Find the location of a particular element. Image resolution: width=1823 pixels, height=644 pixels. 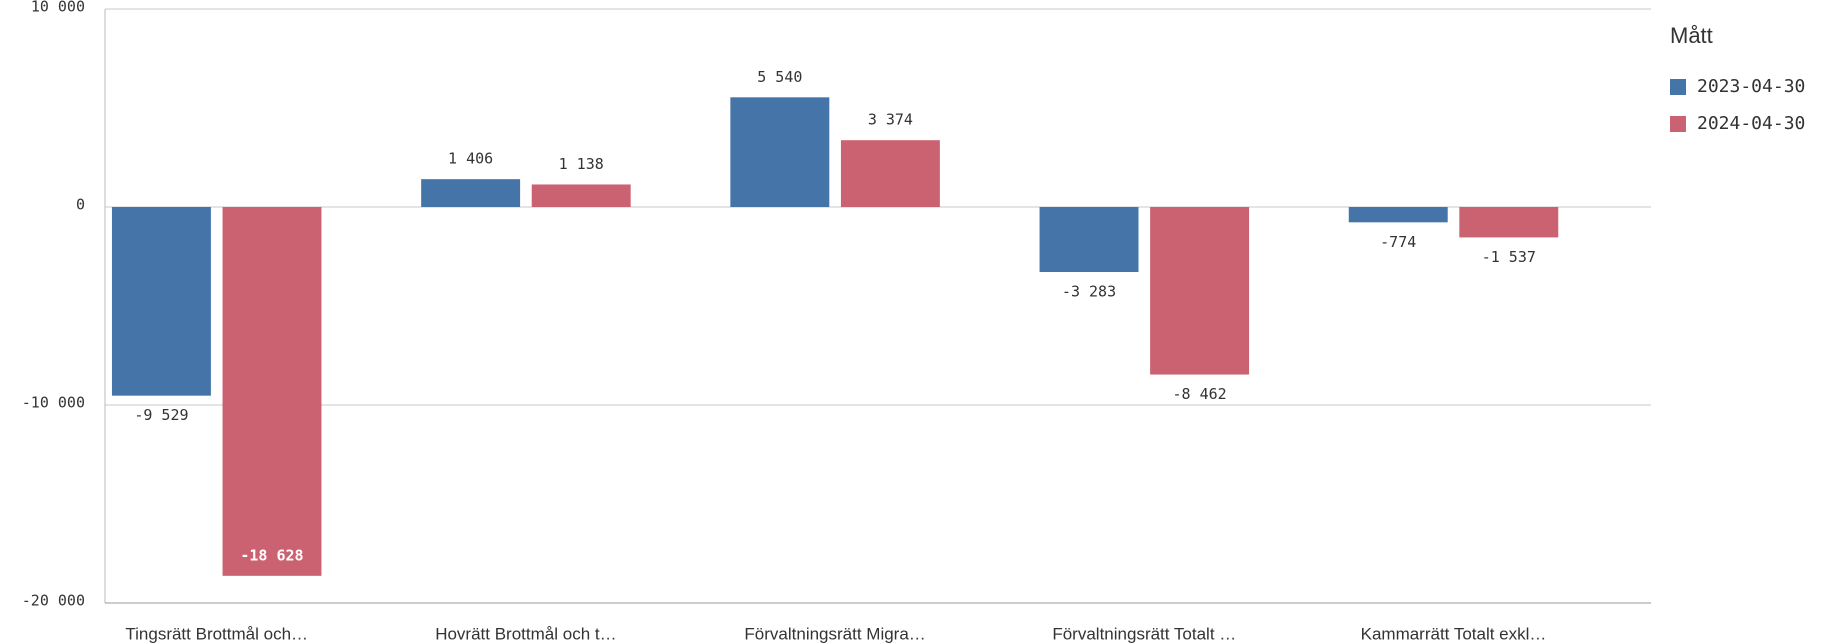

data-label: -18 628 is located at coordinates (271, 555).